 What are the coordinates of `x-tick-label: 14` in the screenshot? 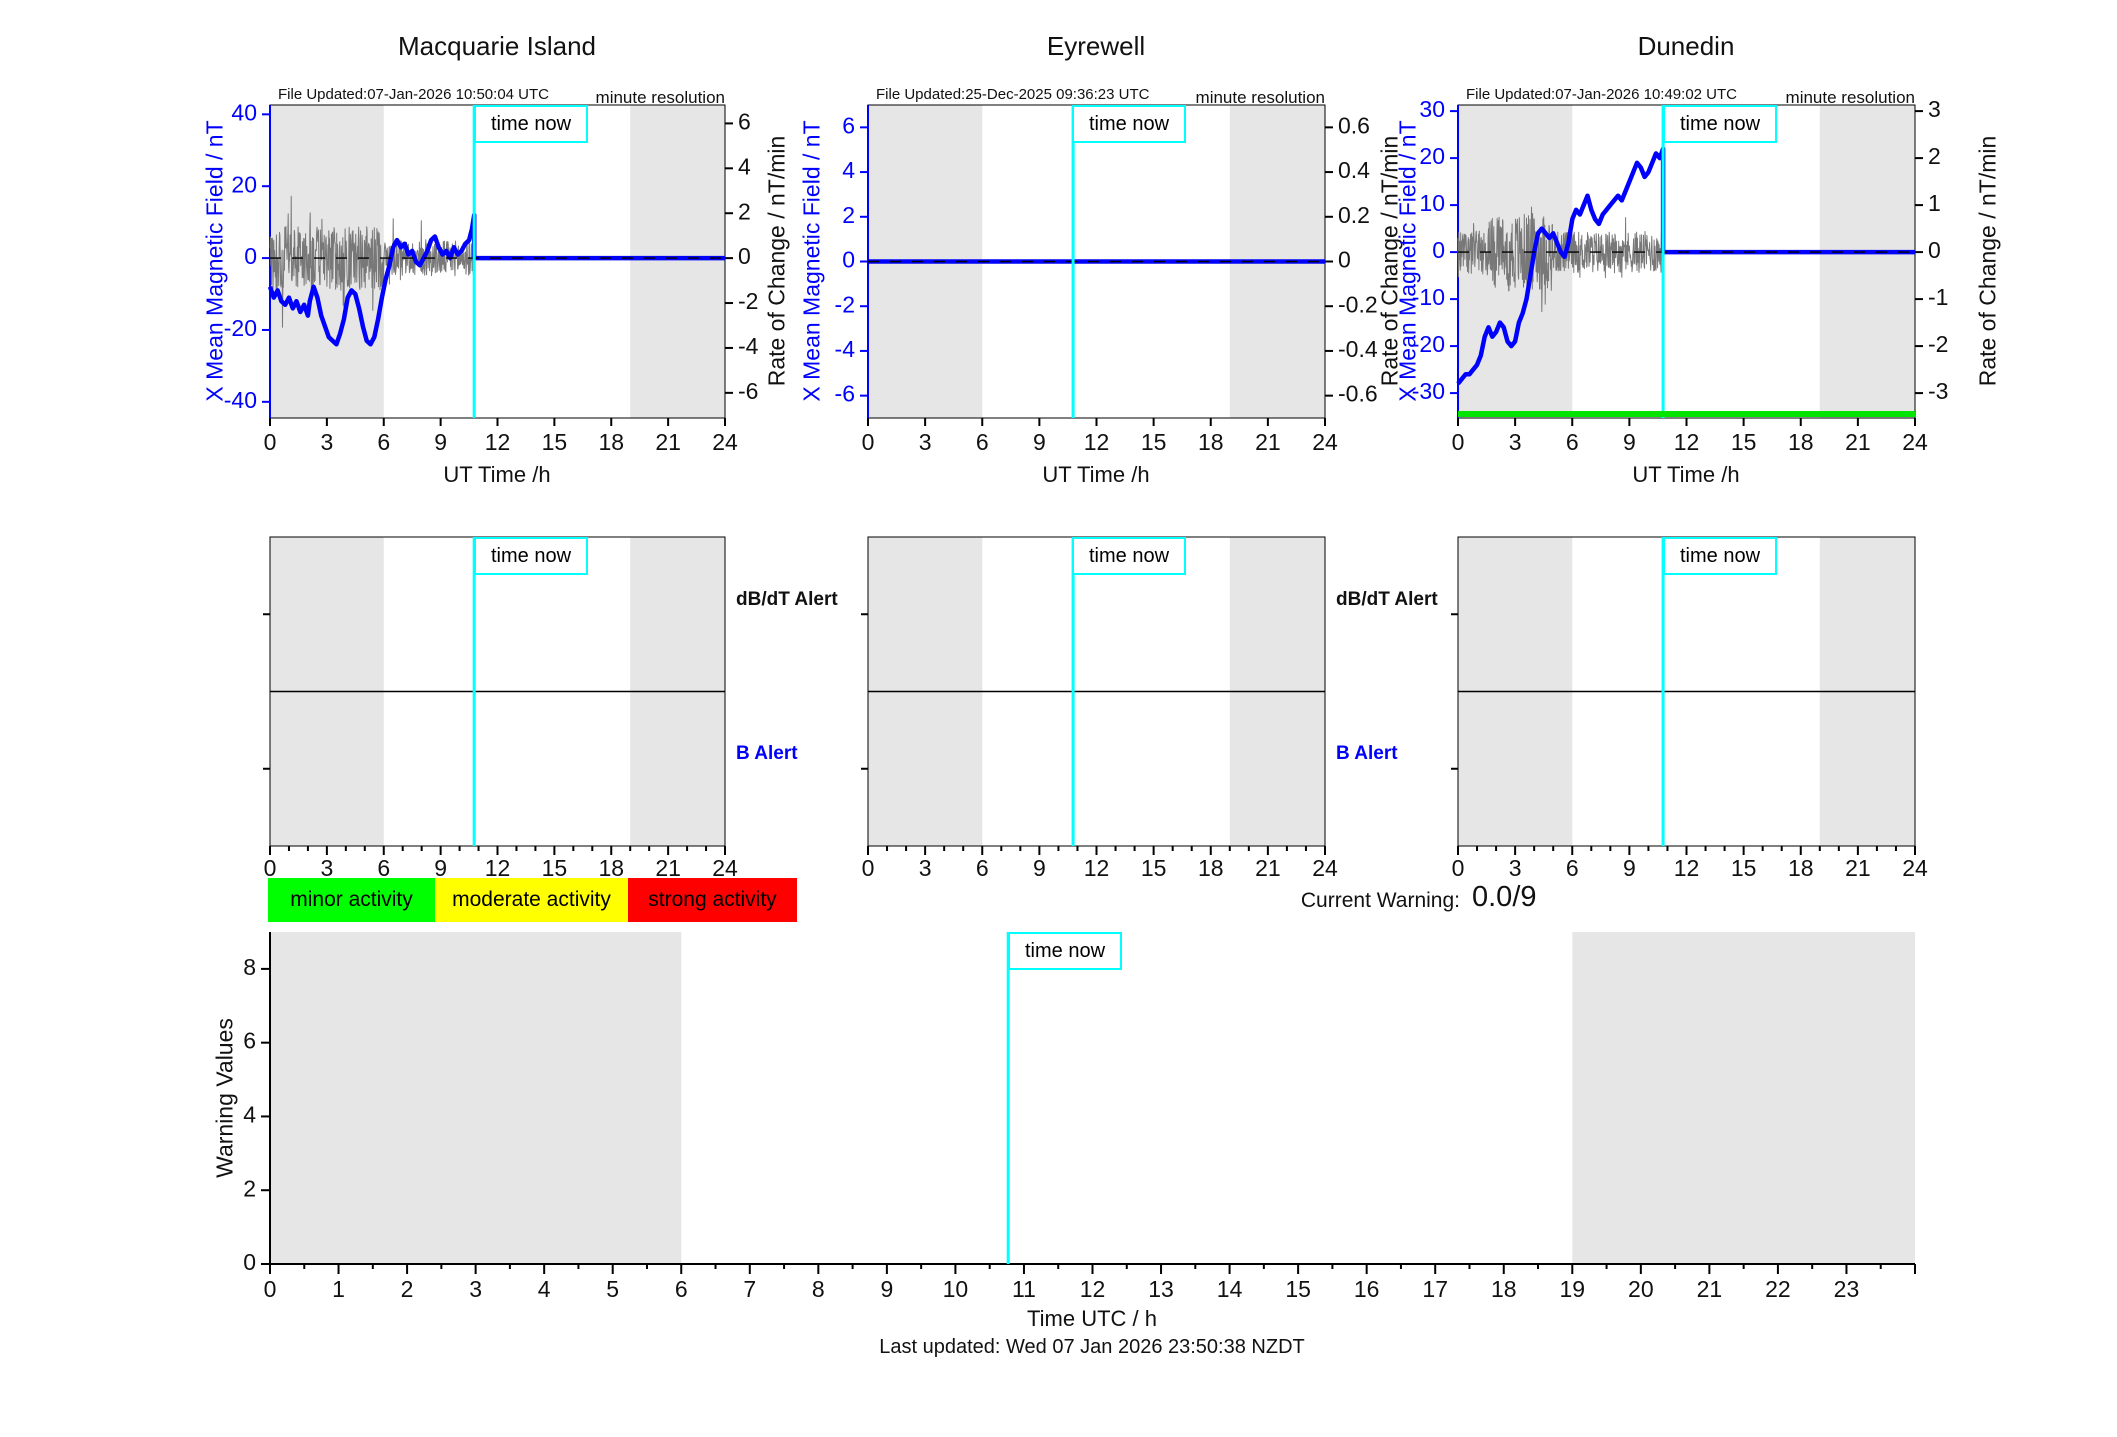 It's located at (1230, 1289).